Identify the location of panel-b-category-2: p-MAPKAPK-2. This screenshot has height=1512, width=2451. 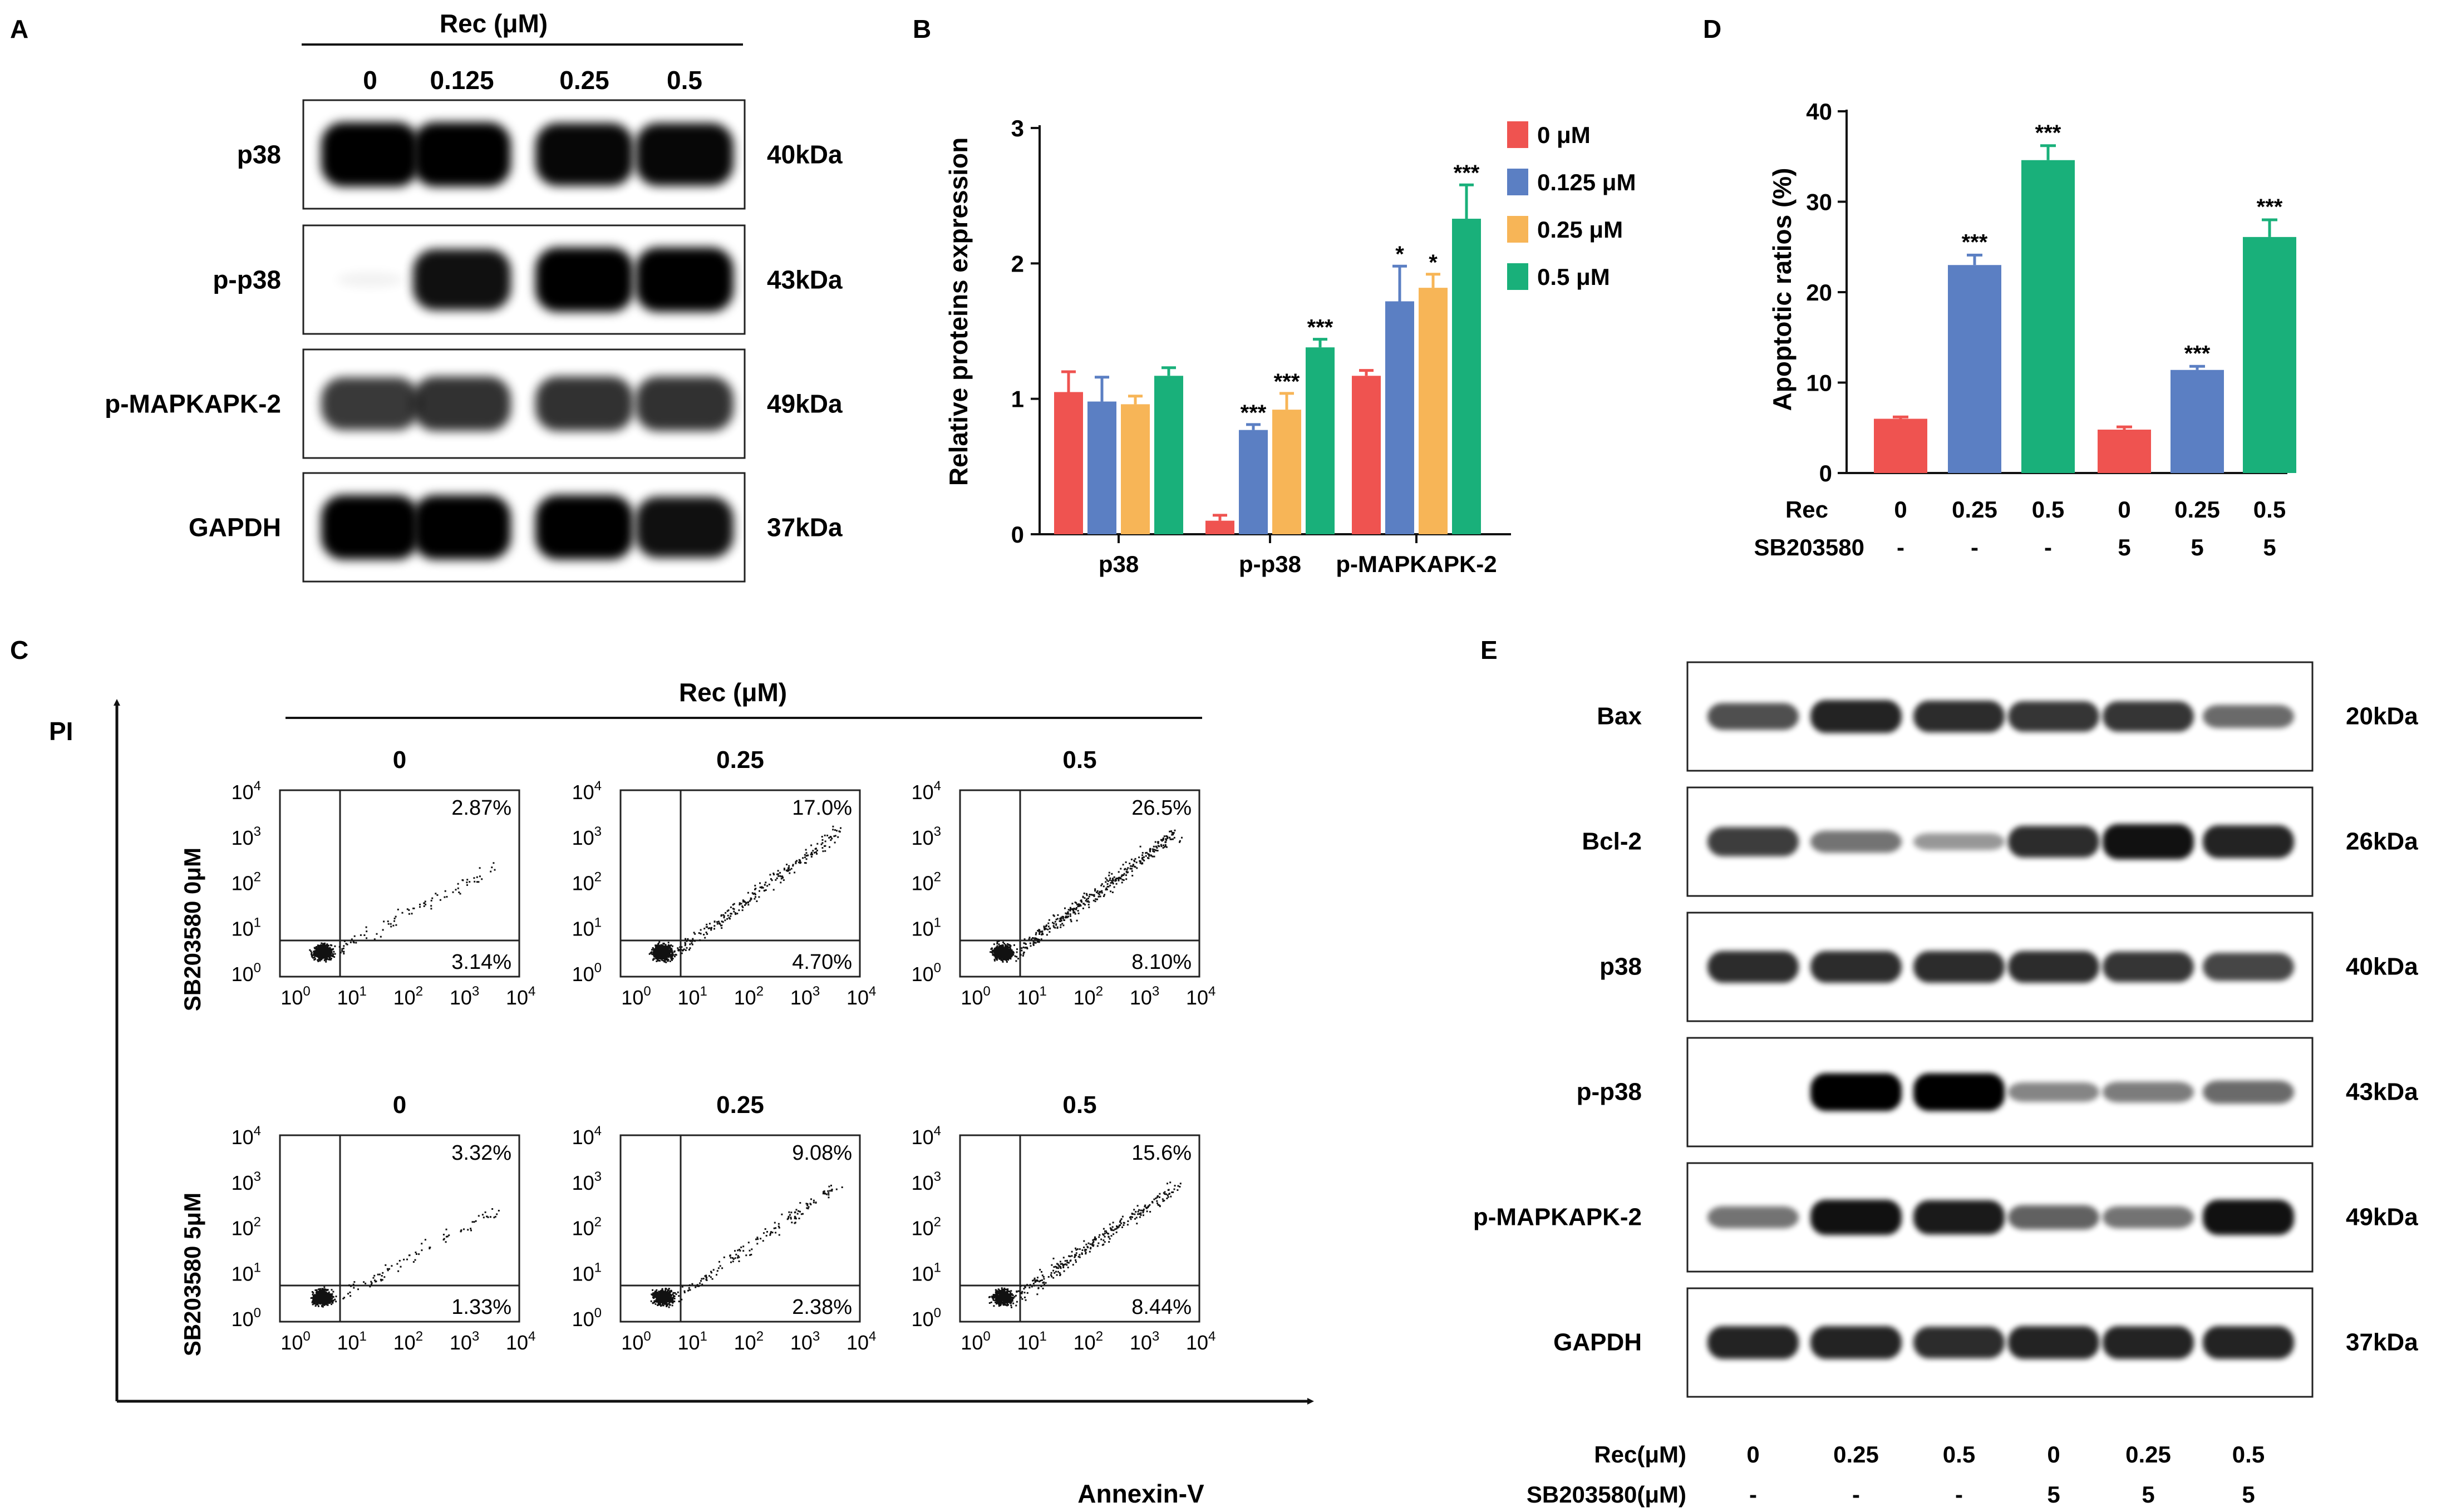
(1417, 564).